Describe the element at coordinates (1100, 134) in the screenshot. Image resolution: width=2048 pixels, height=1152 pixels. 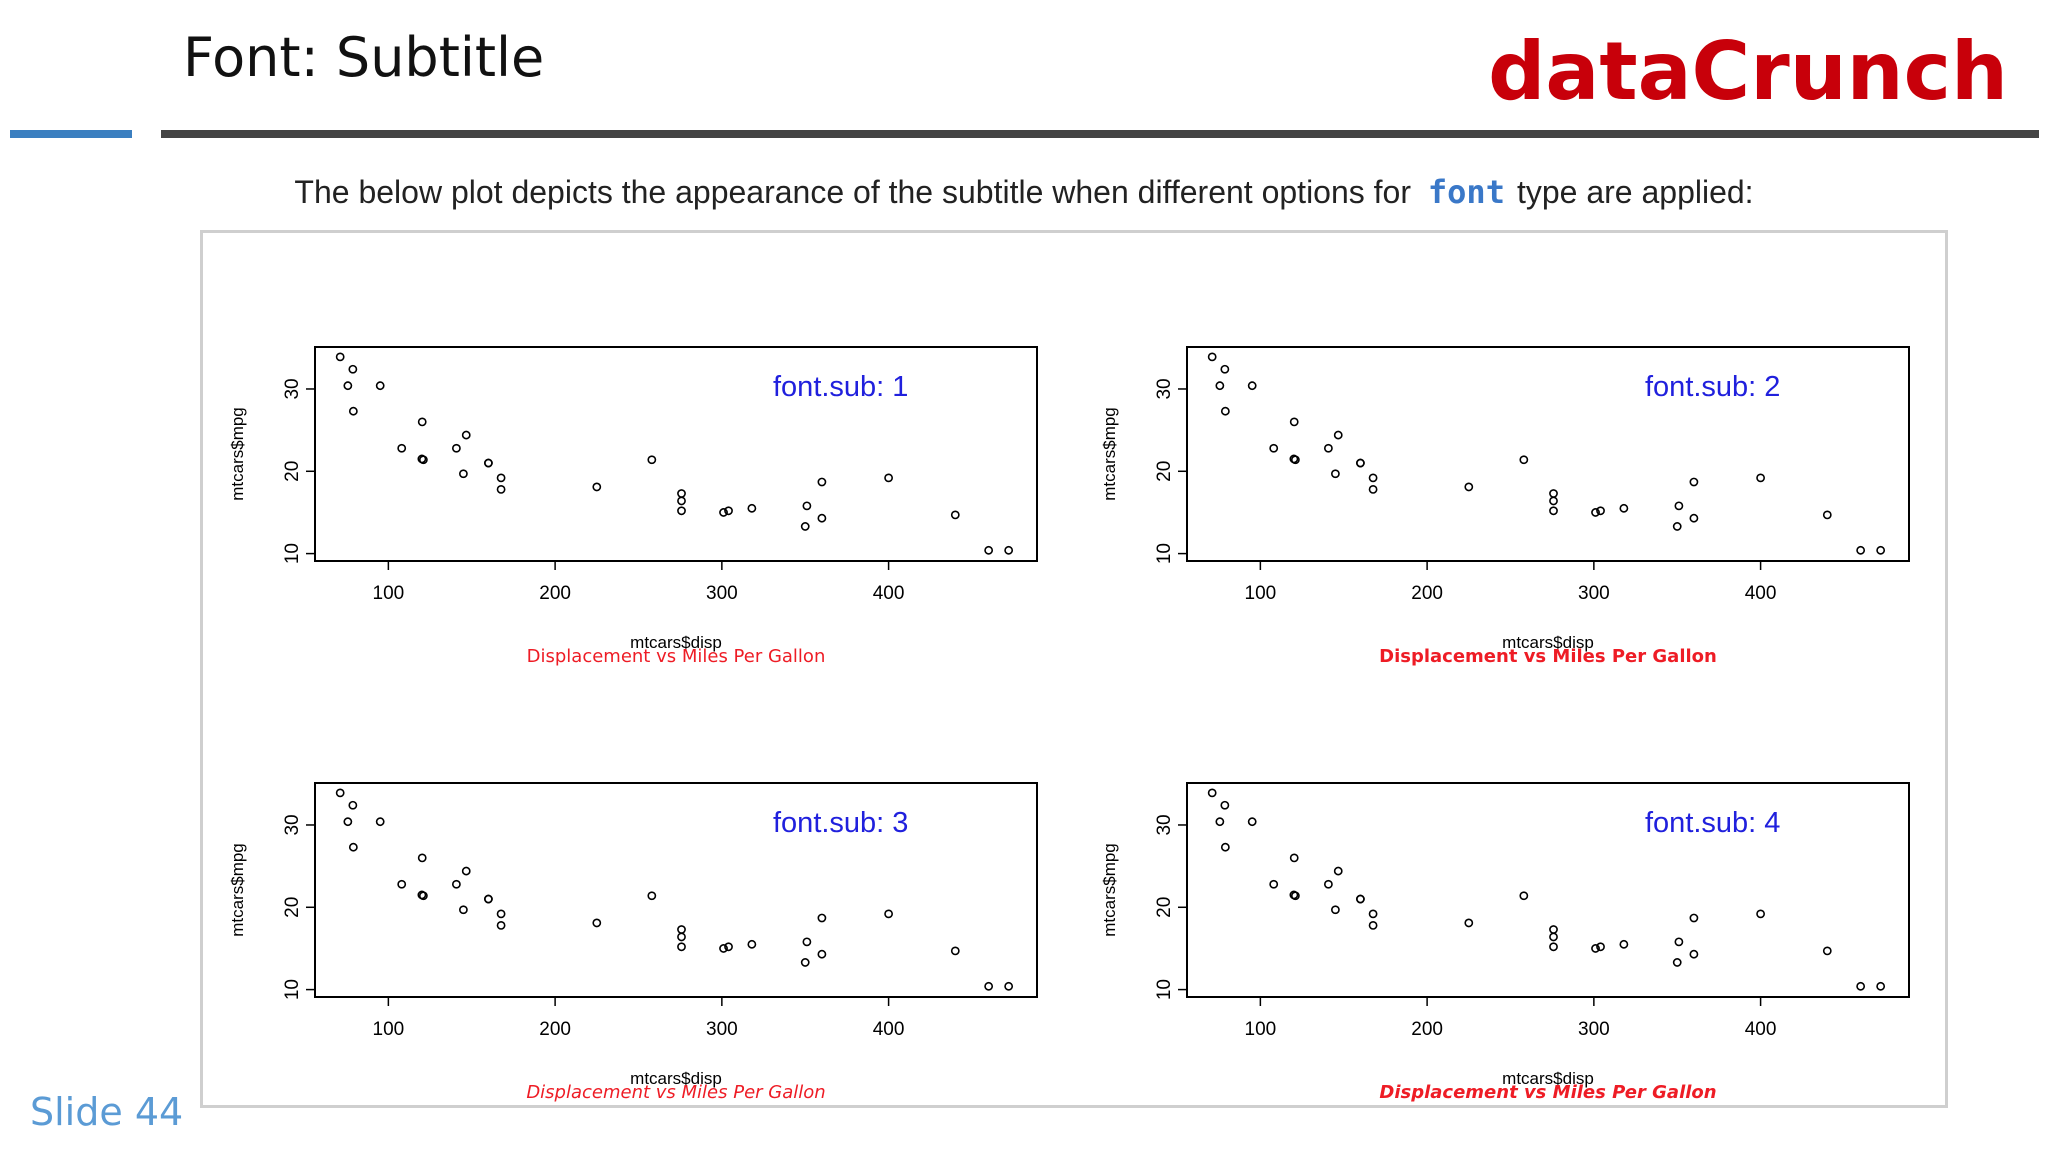
I see `title-divider-rule` at that location.